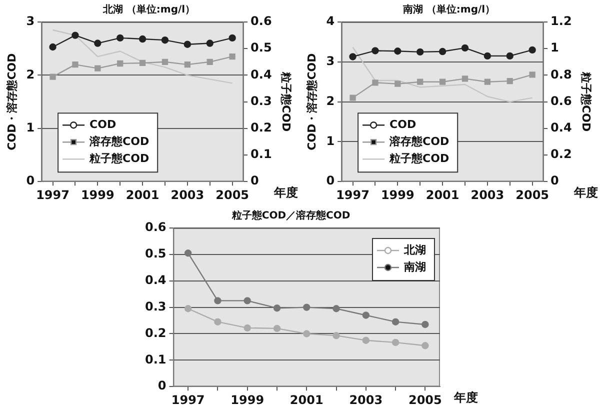  I want to click on y-tick-label: 0.3, so click(155, 306).